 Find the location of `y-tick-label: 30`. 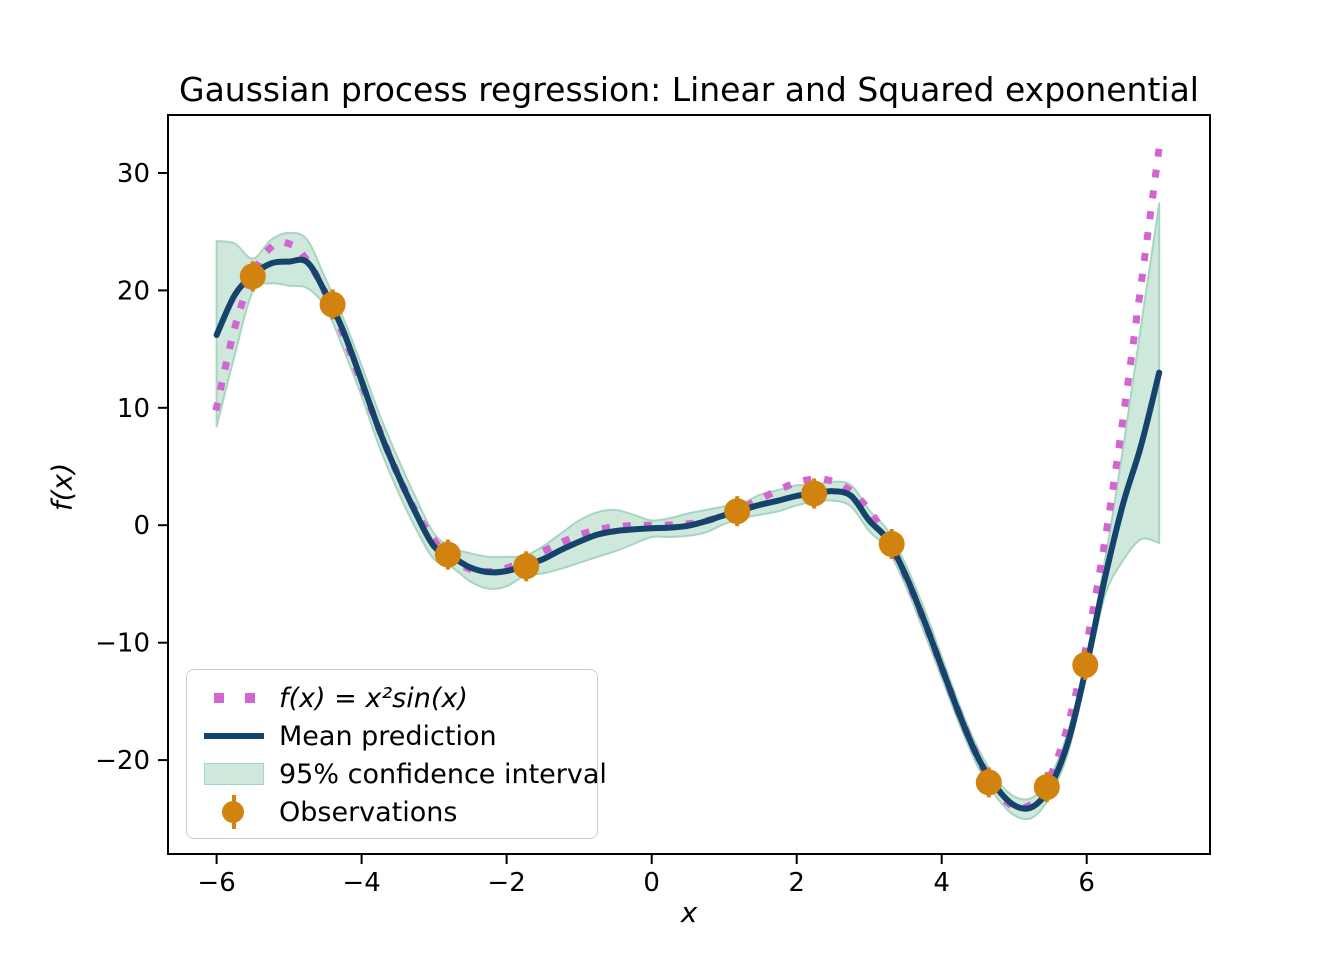

y-tick-label: 30 is located at coordinates (133, 174).